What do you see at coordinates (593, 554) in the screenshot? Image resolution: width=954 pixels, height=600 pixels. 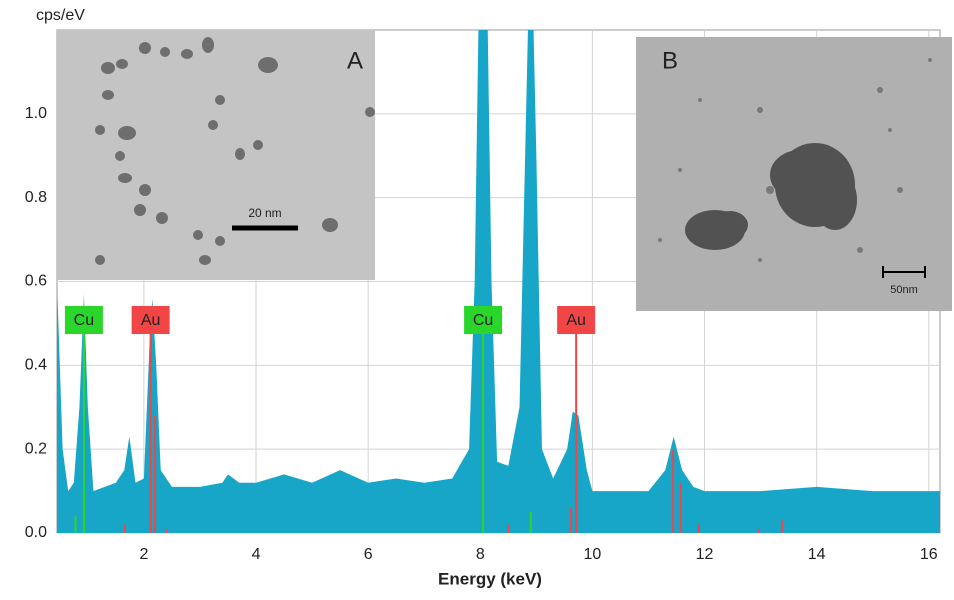 I see `x-tick-label: 10` at bounding box center [593, 554].